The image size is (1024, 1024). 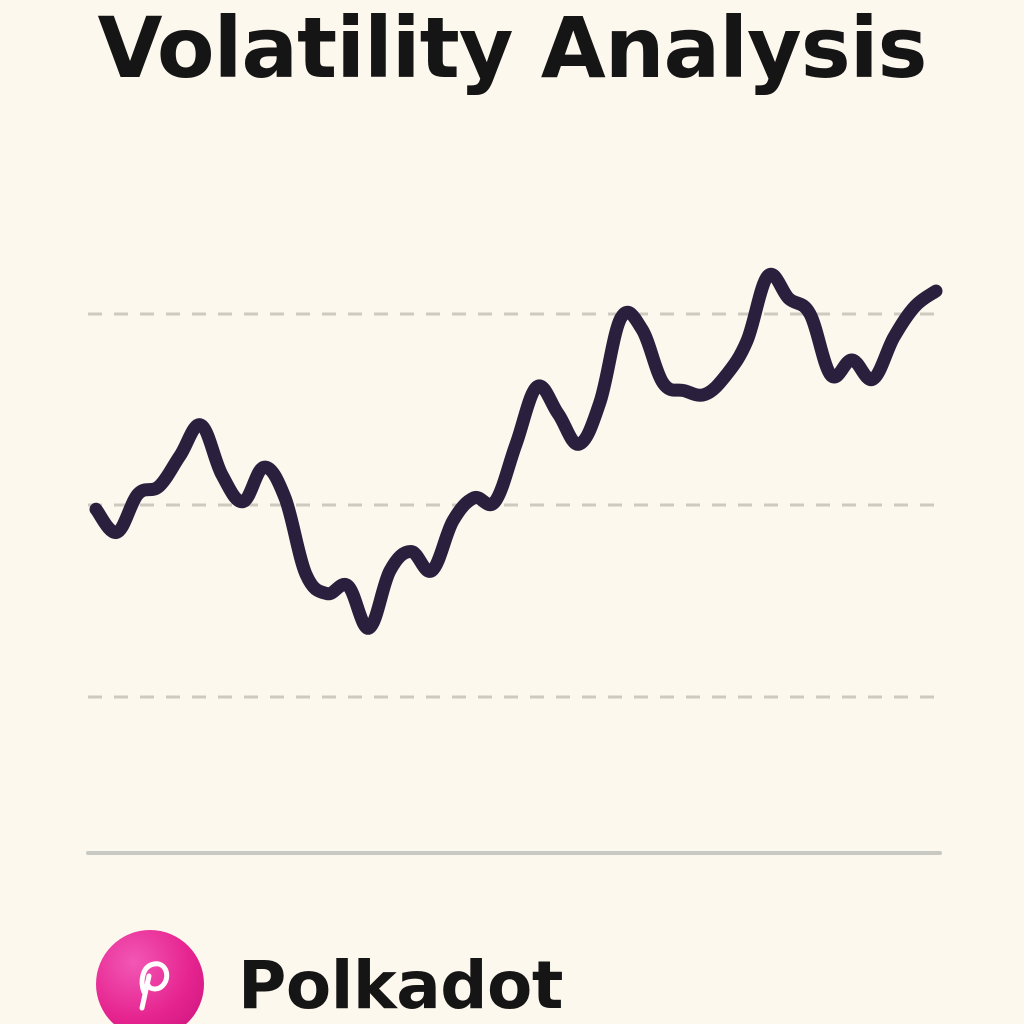 What do you see at coordinates (512, 48) in the screenshot?
I see `chart-title: Volatility Analysis` at bounding box center [512, 48].